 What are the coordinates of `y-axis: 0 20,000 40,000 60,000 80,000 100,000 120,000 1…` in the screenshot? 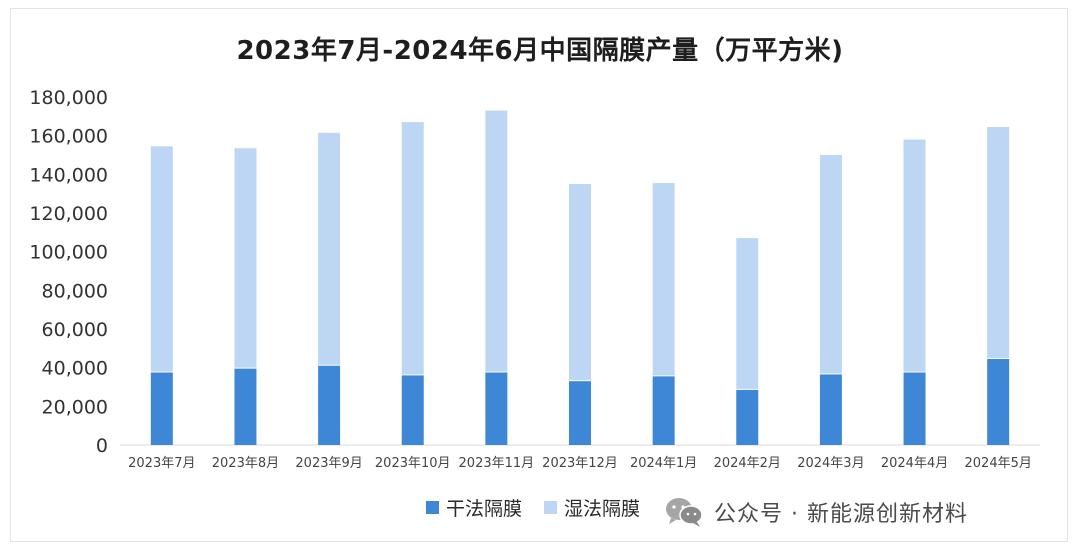 It's located at (68, 272).